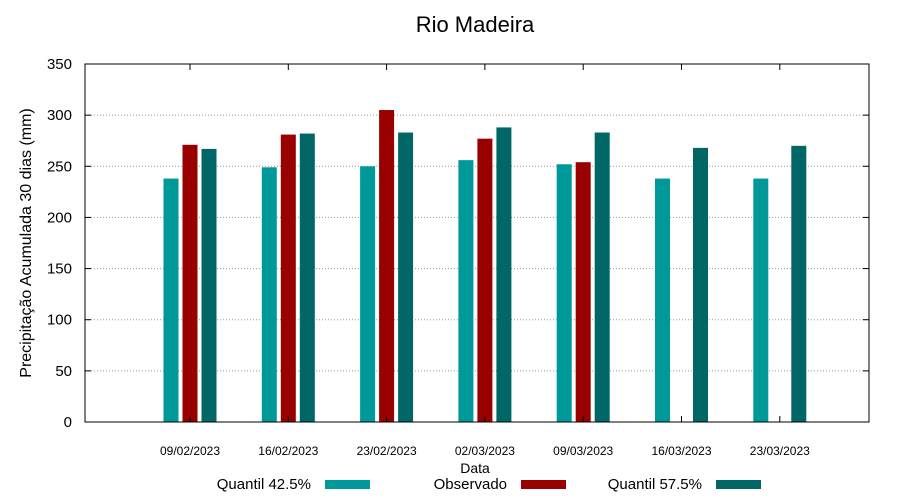 The height and width of the screenshot is (500, 900). I want to click on y-tick-label: 0, so click(68, 422).